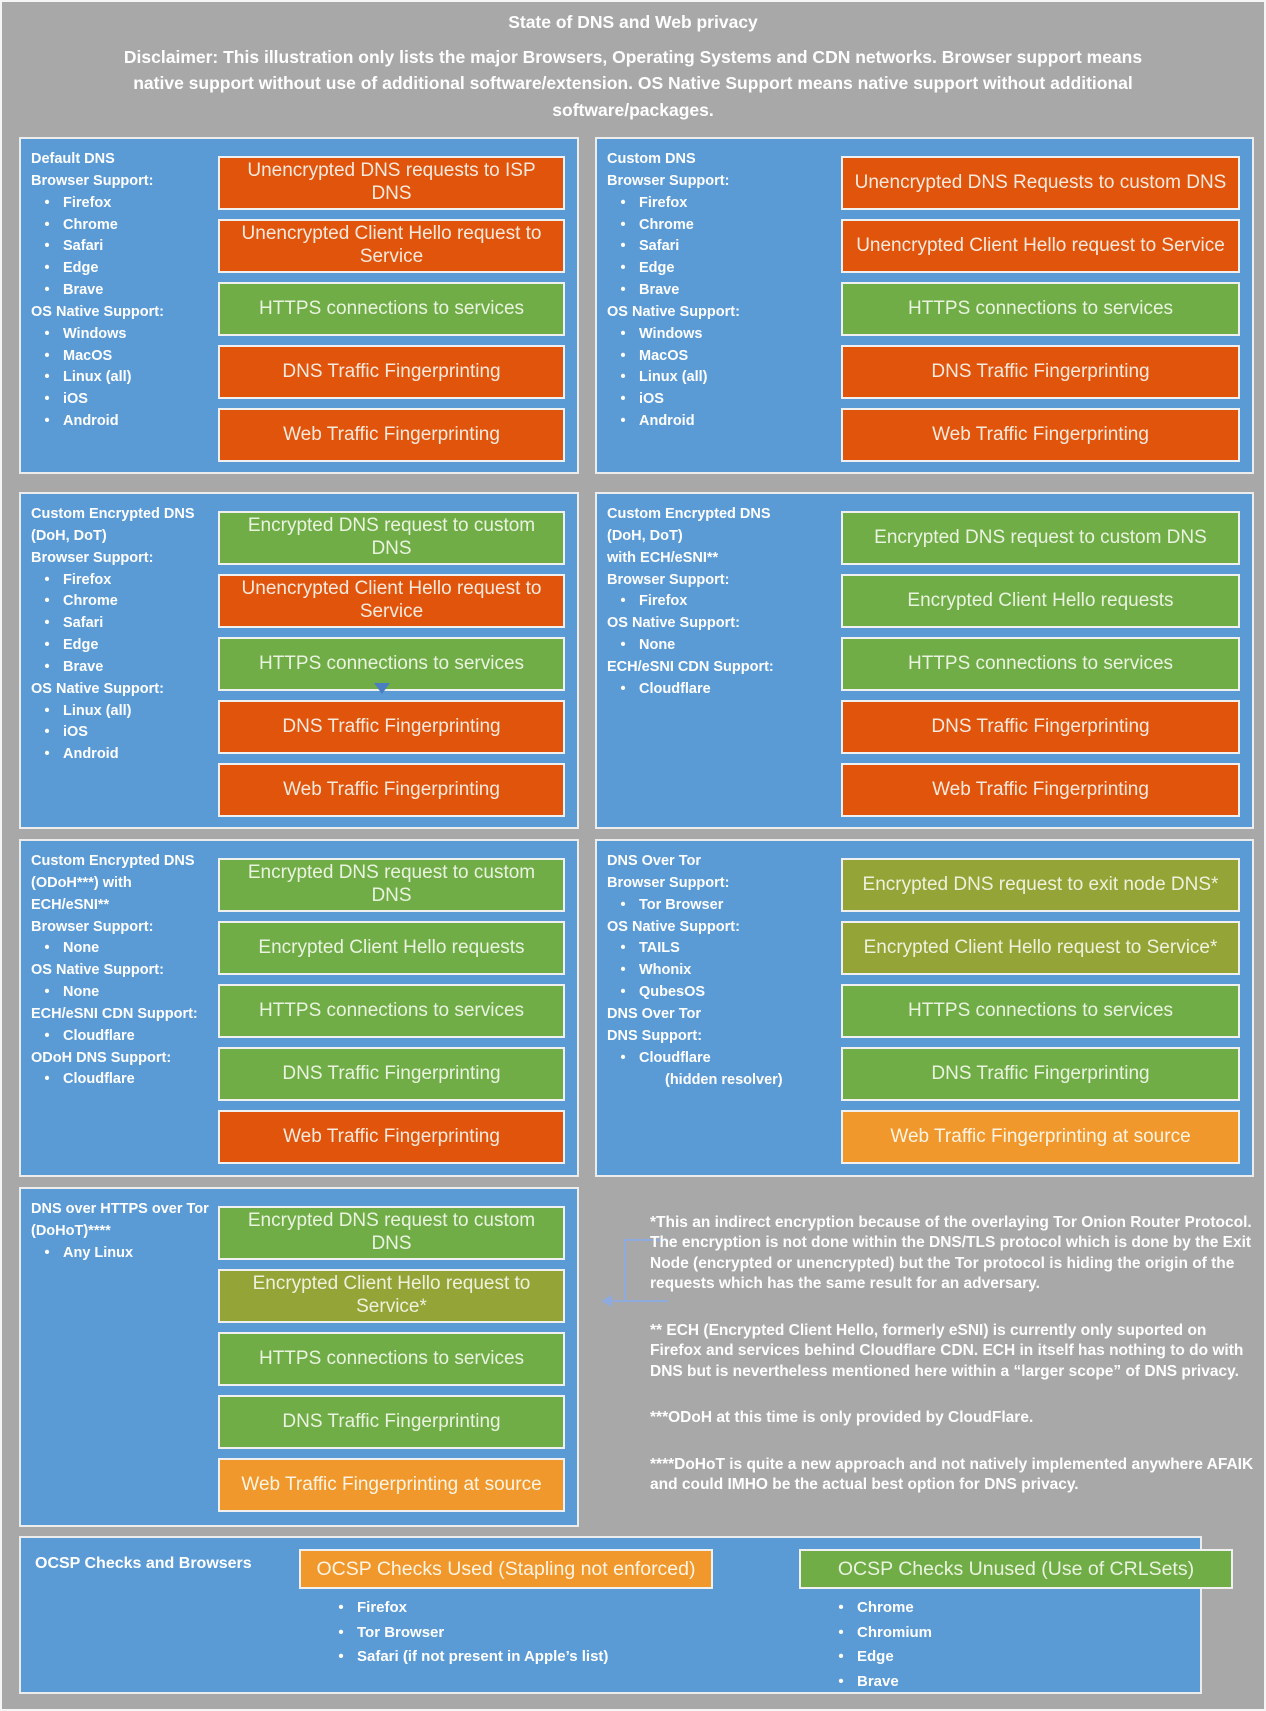 The image size is (1266, 1711). I want to click on page-title: State of DNS and Web privacy, so click(633, 22).